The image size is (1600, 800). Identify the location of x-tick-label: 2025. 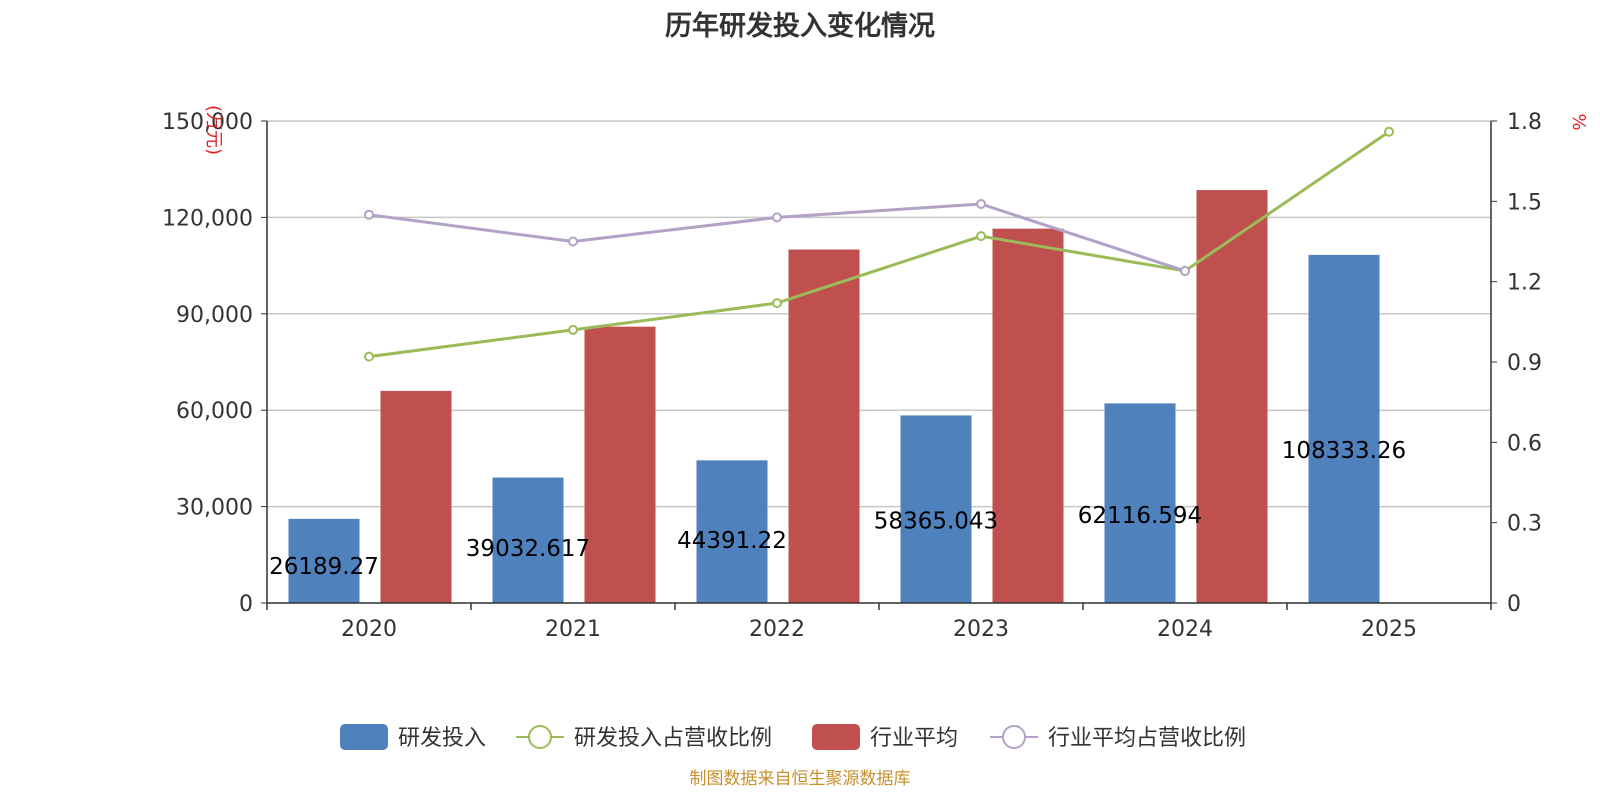
(1389, 629).